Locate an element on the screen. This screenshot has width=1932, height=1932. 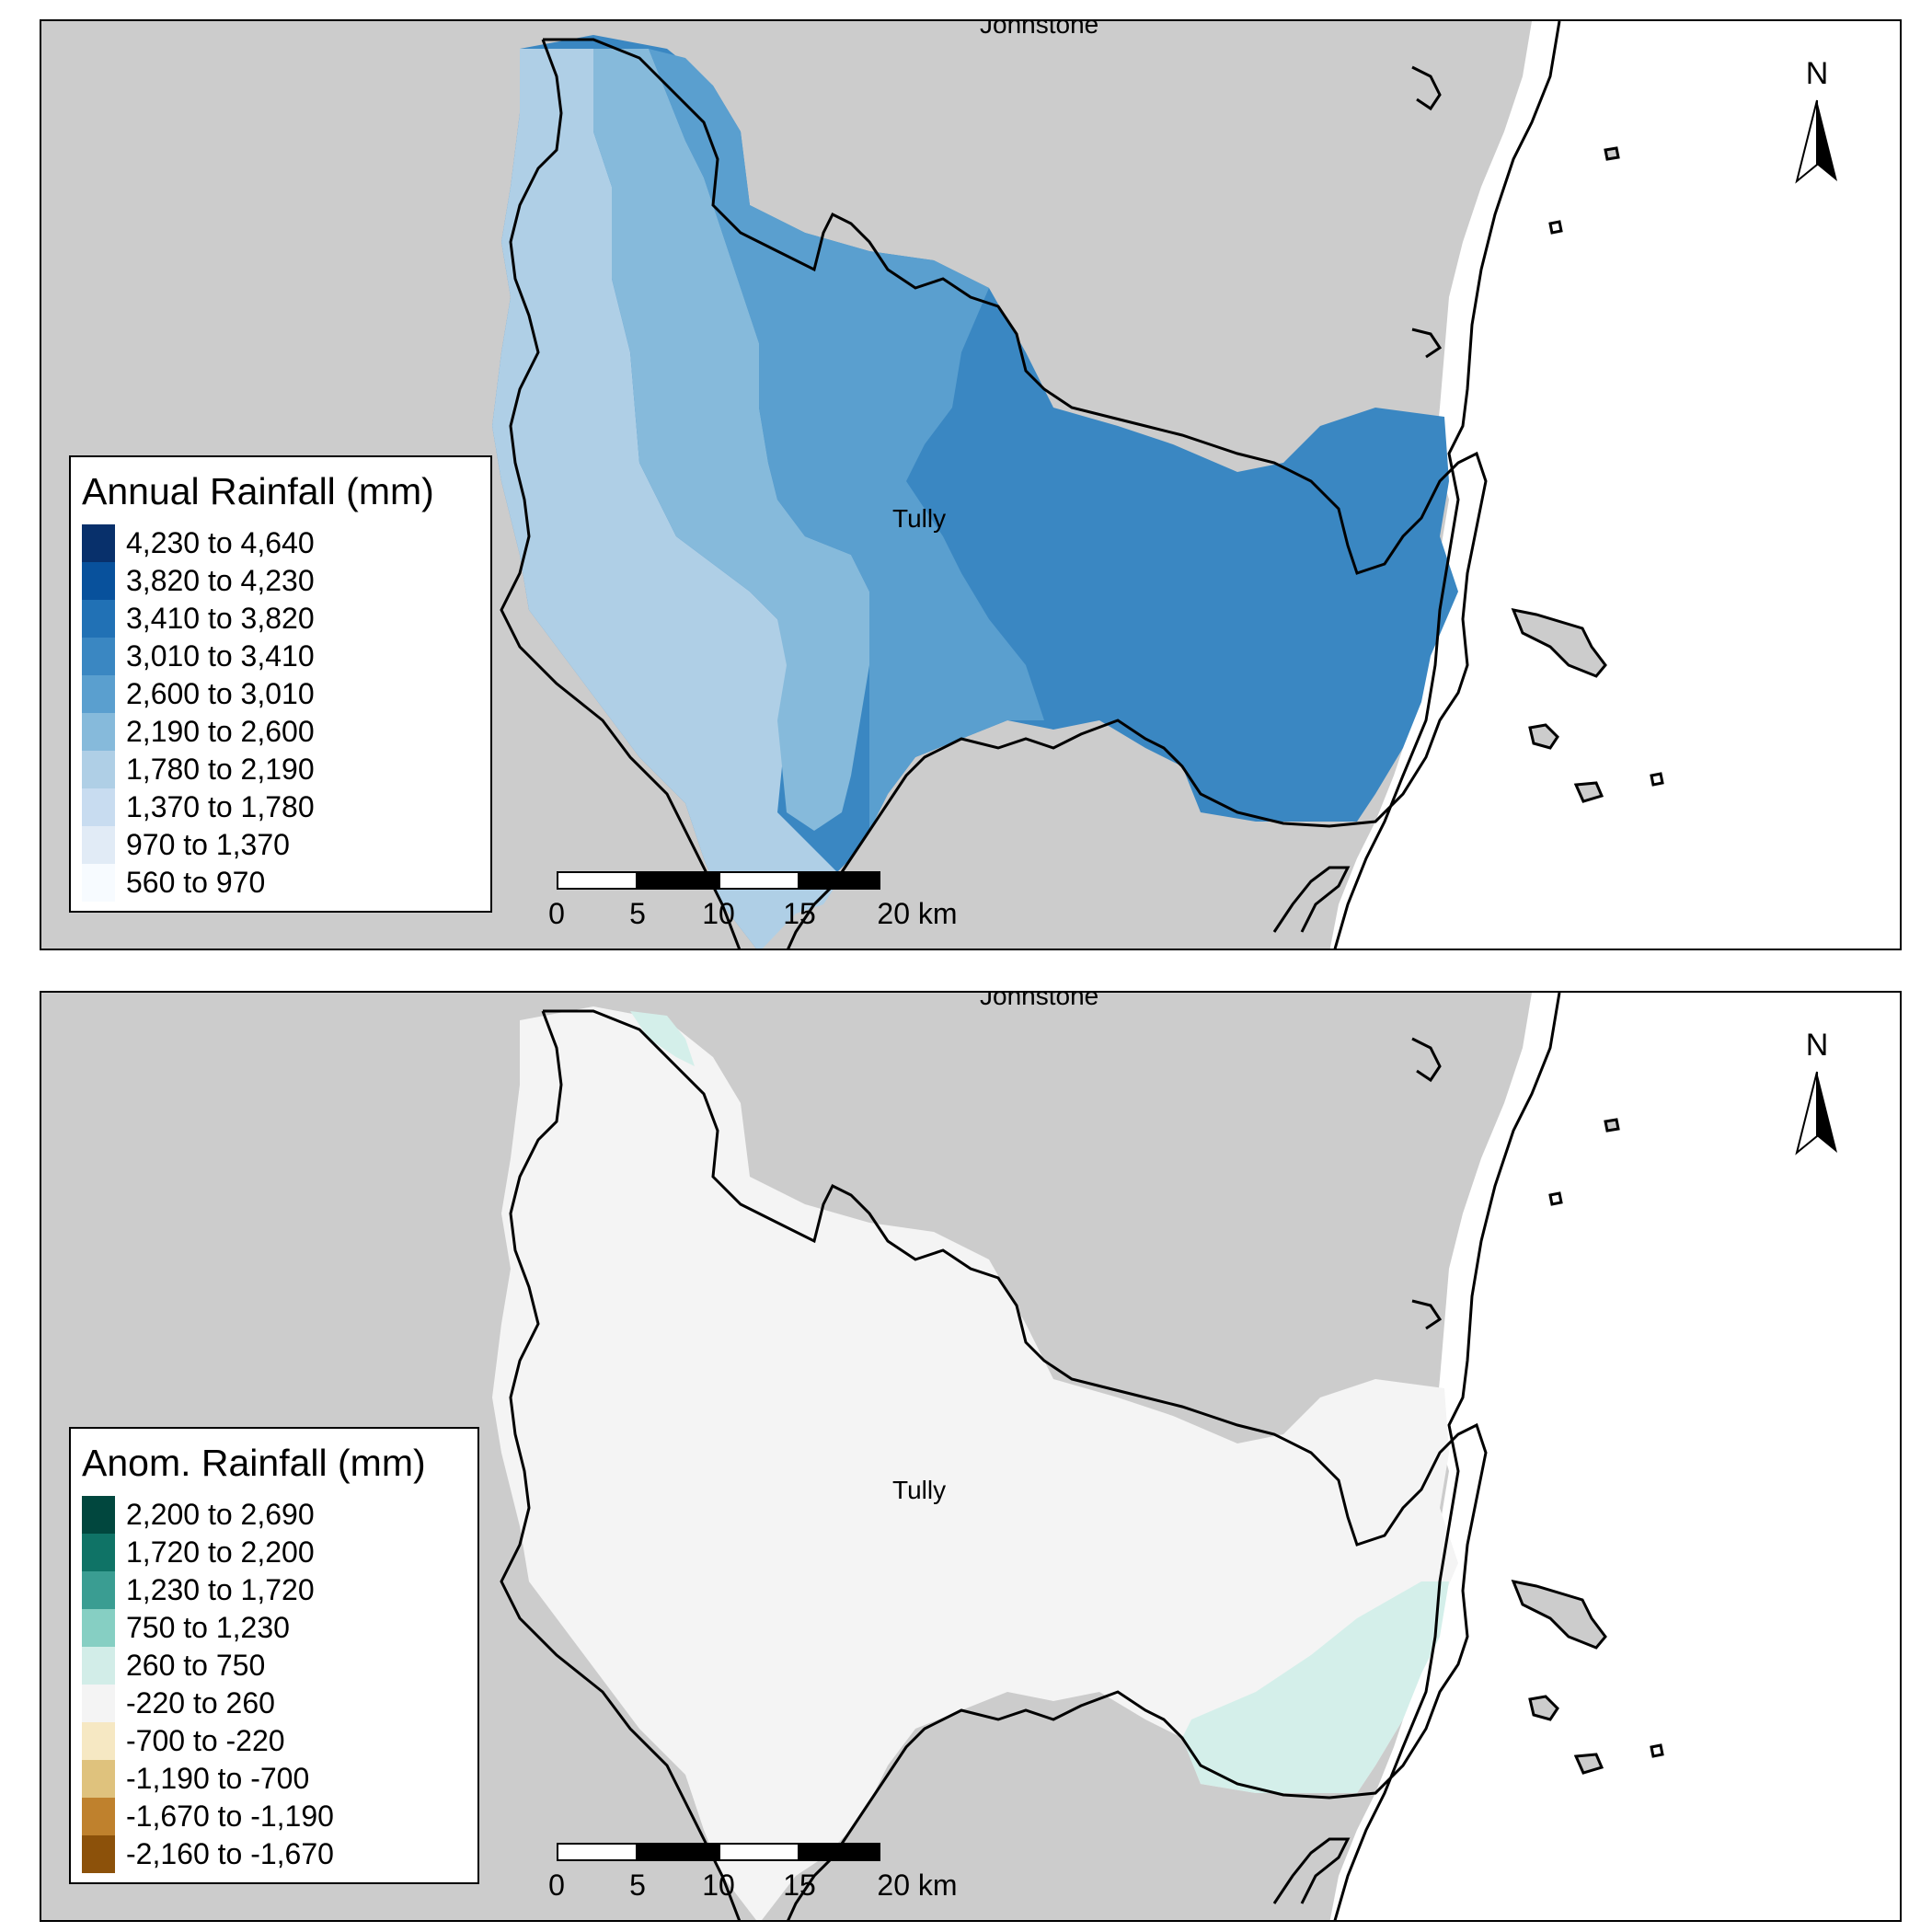
legend-label: 1,780 to 2,190 is located at coordinates (220, 769).